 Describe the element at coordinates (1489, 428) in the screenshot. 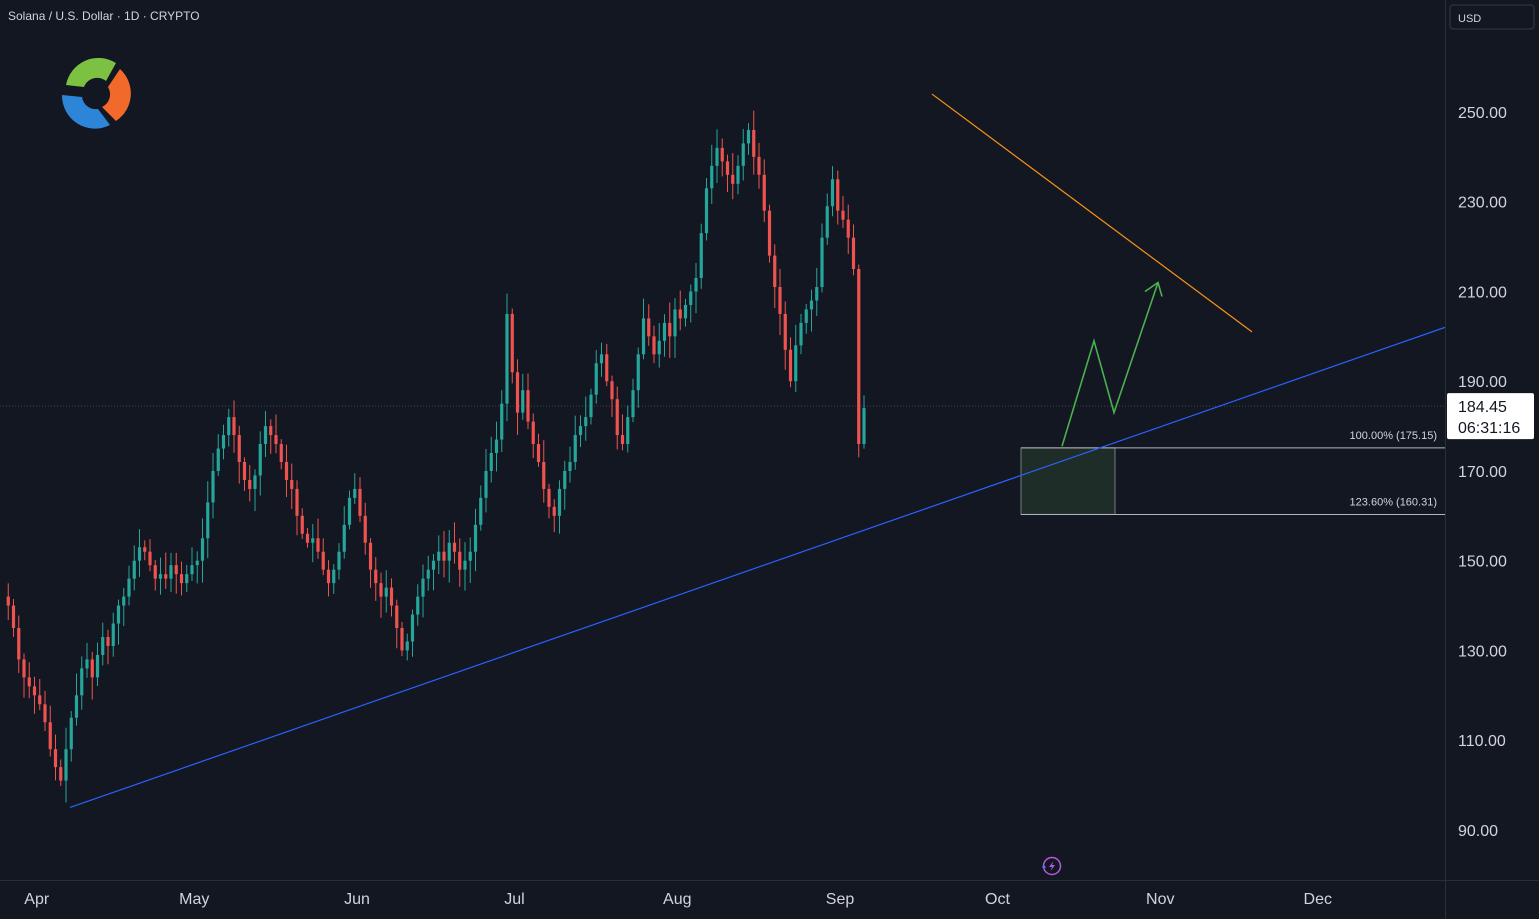

I see `candle-countdown: 06:31:16` at that location.